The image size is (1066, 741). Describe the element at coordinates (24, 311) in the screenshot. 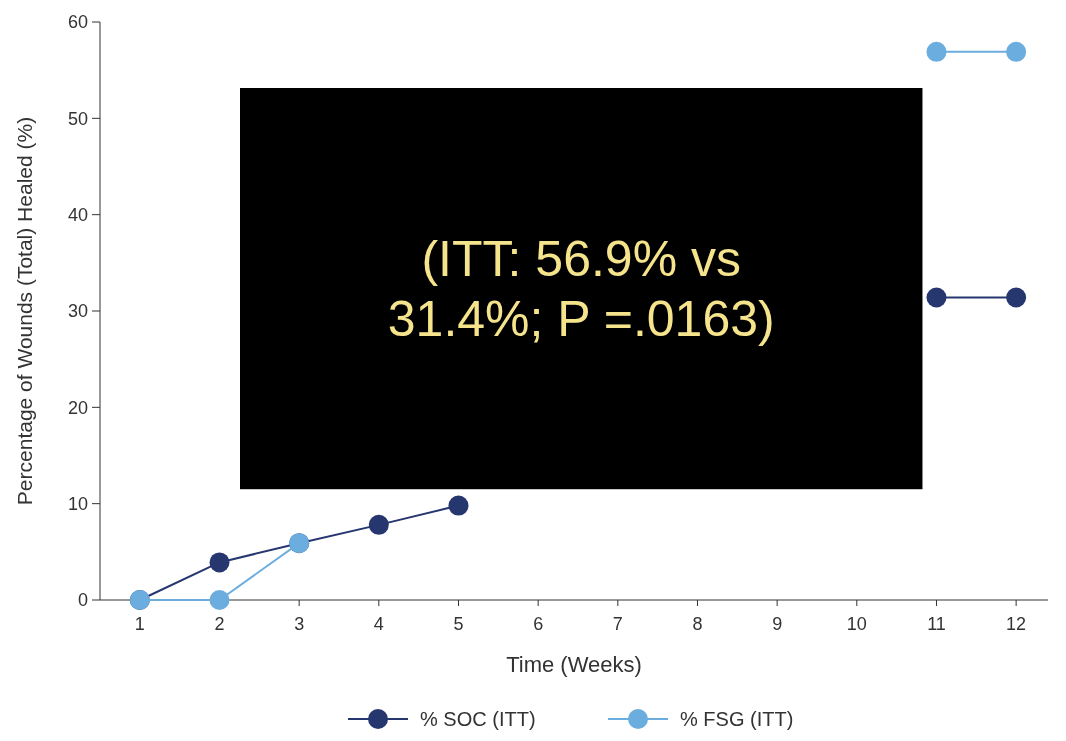

I see `y-axis-title: Percentage of Wounds (Total) Healed (%)` at that location.